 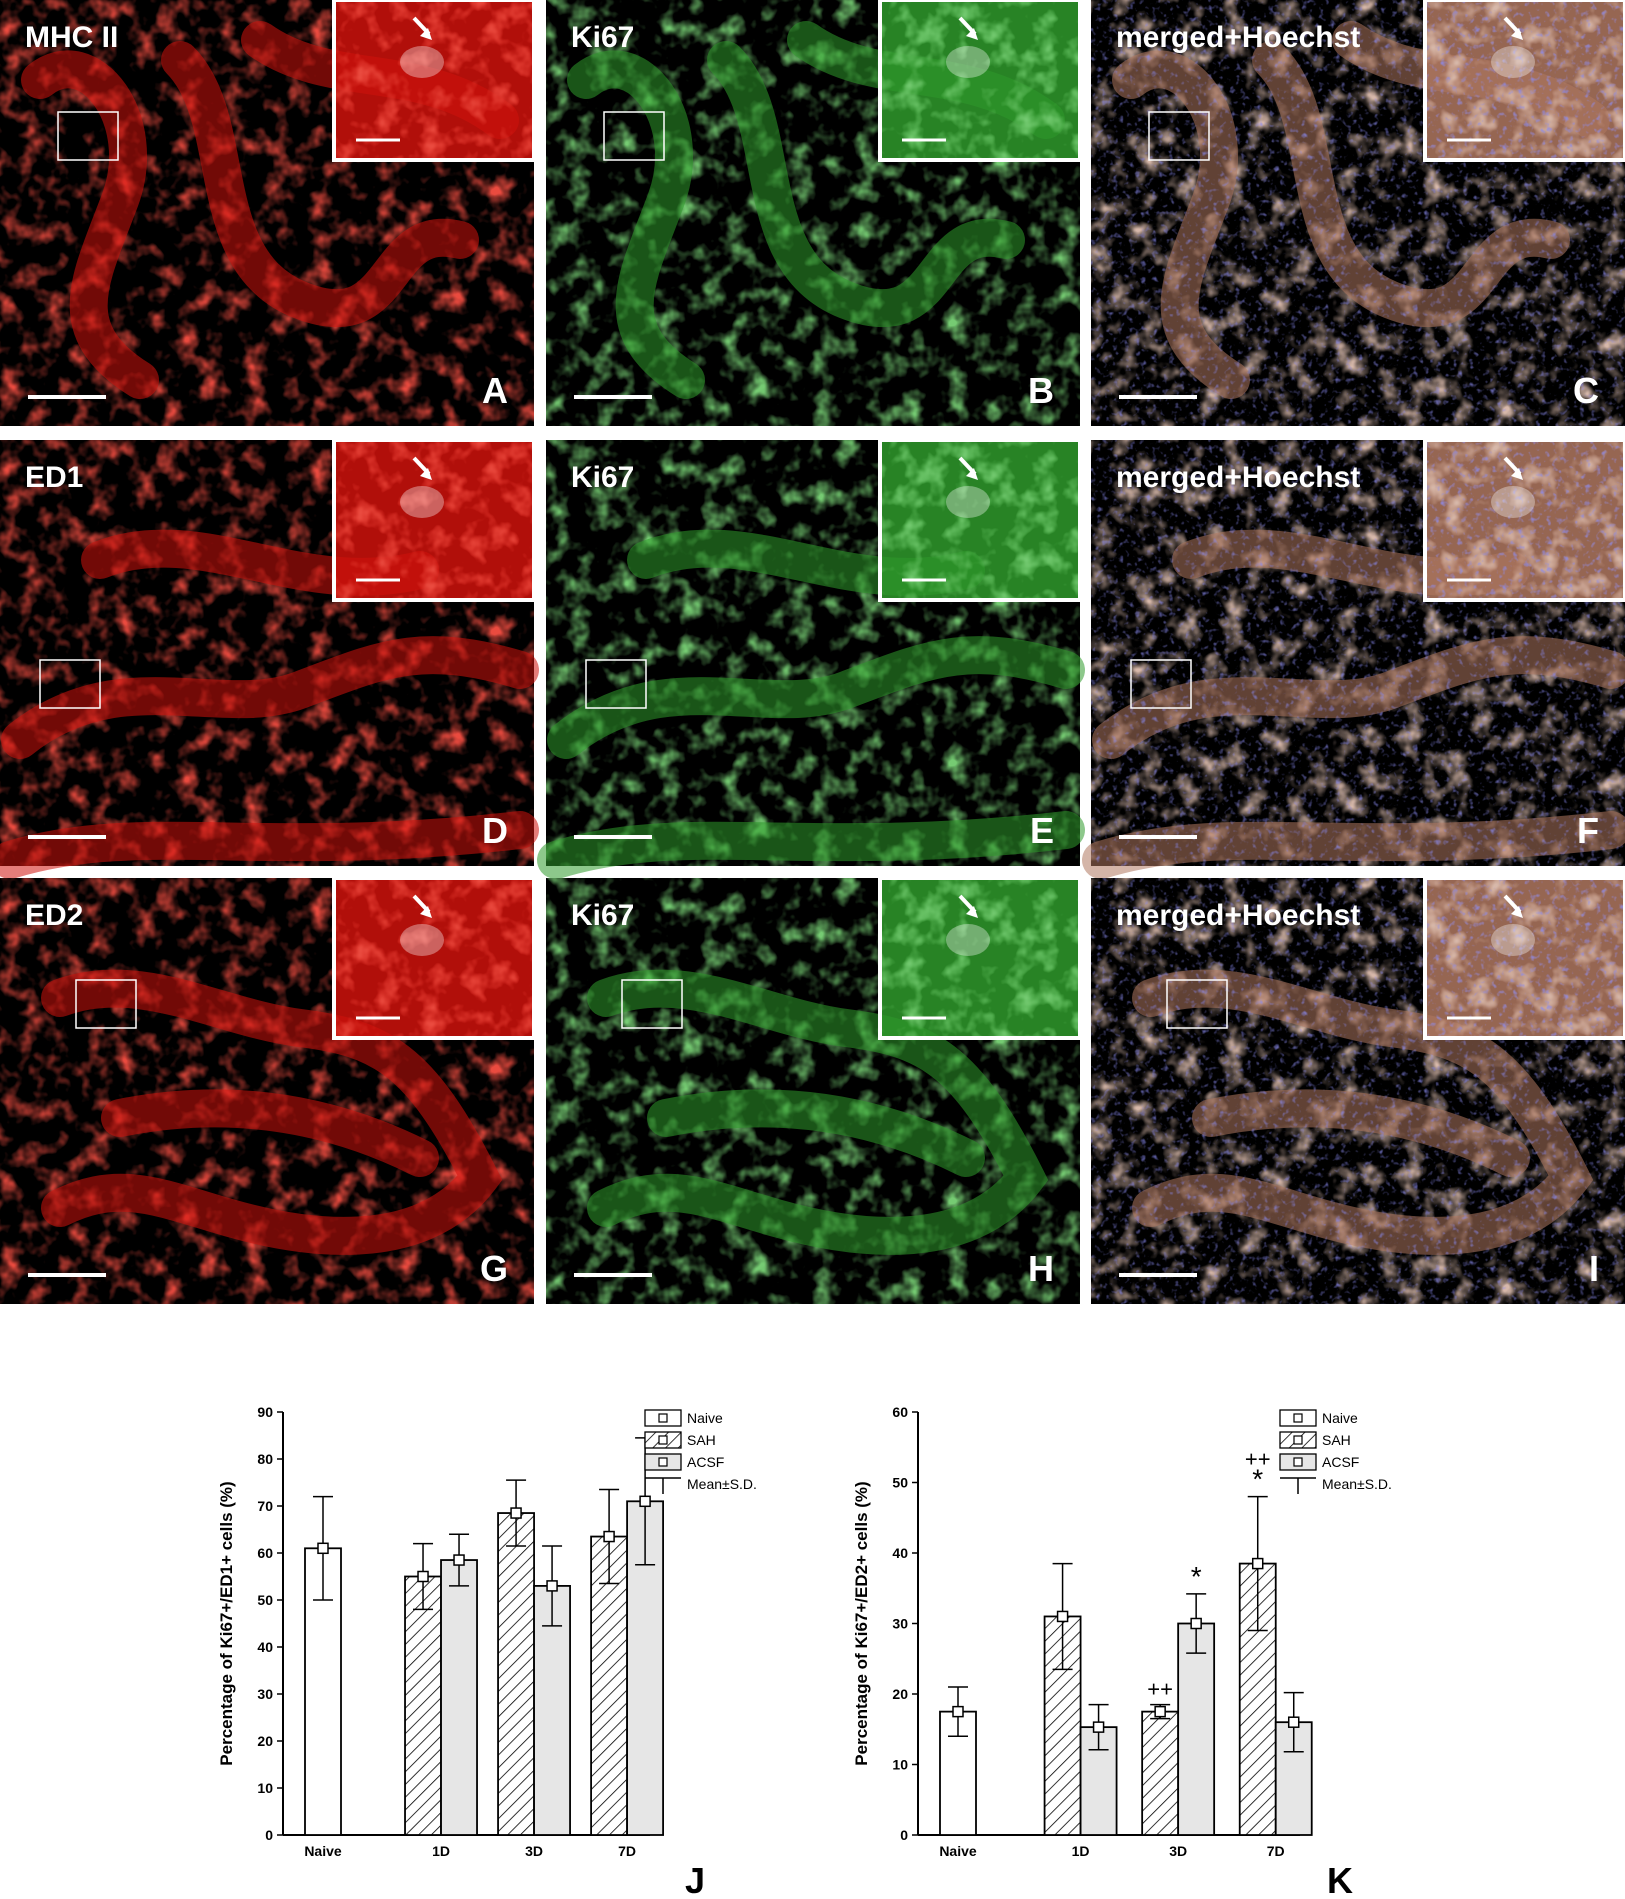 What do you see at coordinates (1340, 1879) in the screenshot?
I see `panel-letter: K` at bounding box center [1340, 1879].